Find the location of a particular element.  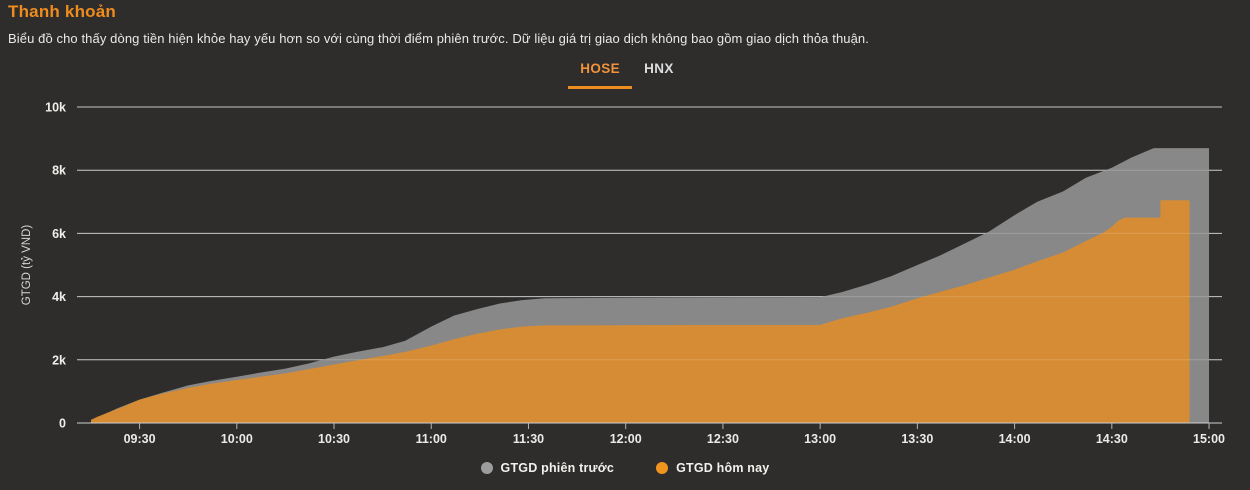

y-axis-title: GTGD (tỷ VND) is located at coordinates (27, 265).